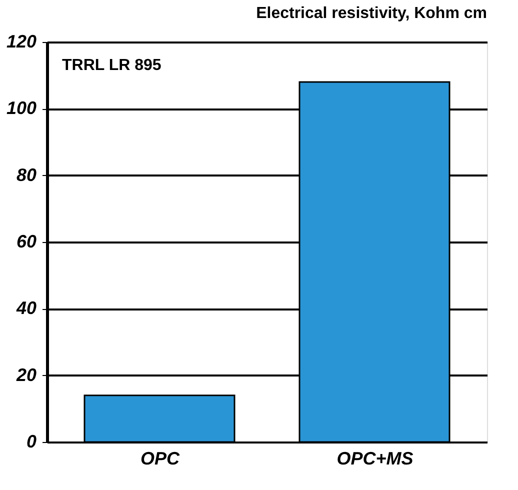  I want to click on y-tick-label: 60, so click(26, 242).